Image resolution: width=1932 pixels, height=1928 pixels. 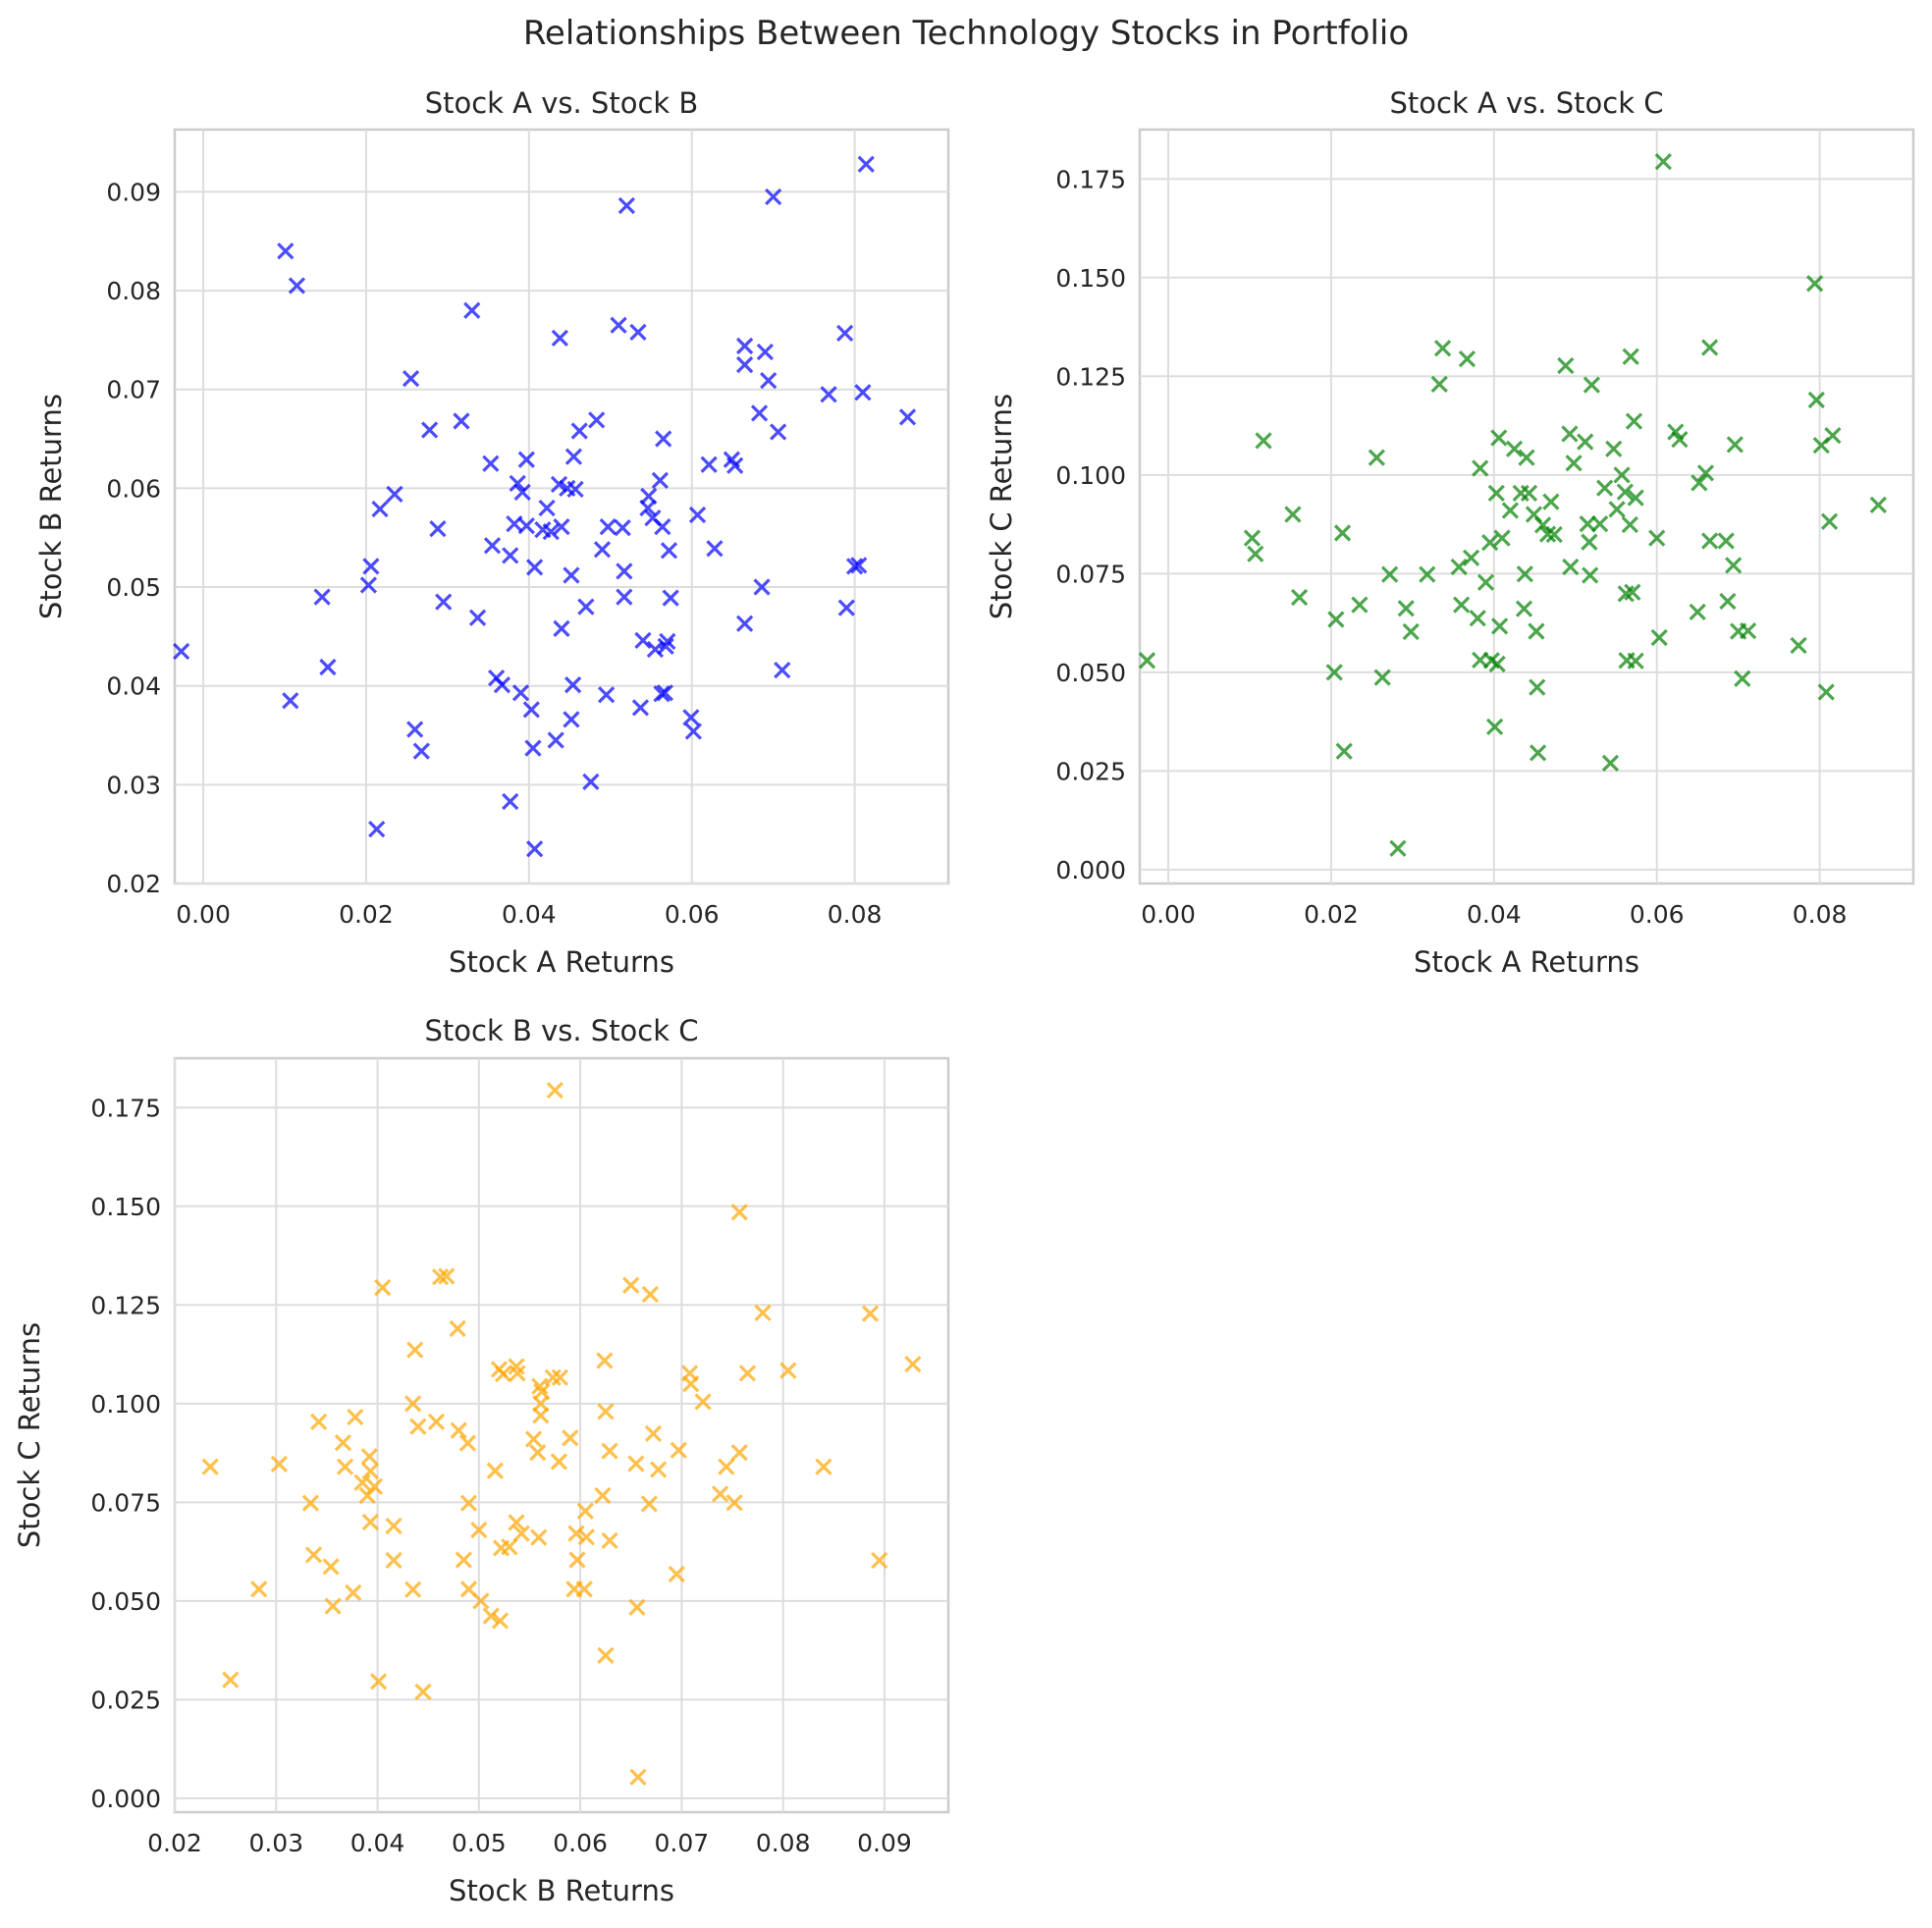 I want to click on y-tick-label: 0.02, so click(x=133, y=884).